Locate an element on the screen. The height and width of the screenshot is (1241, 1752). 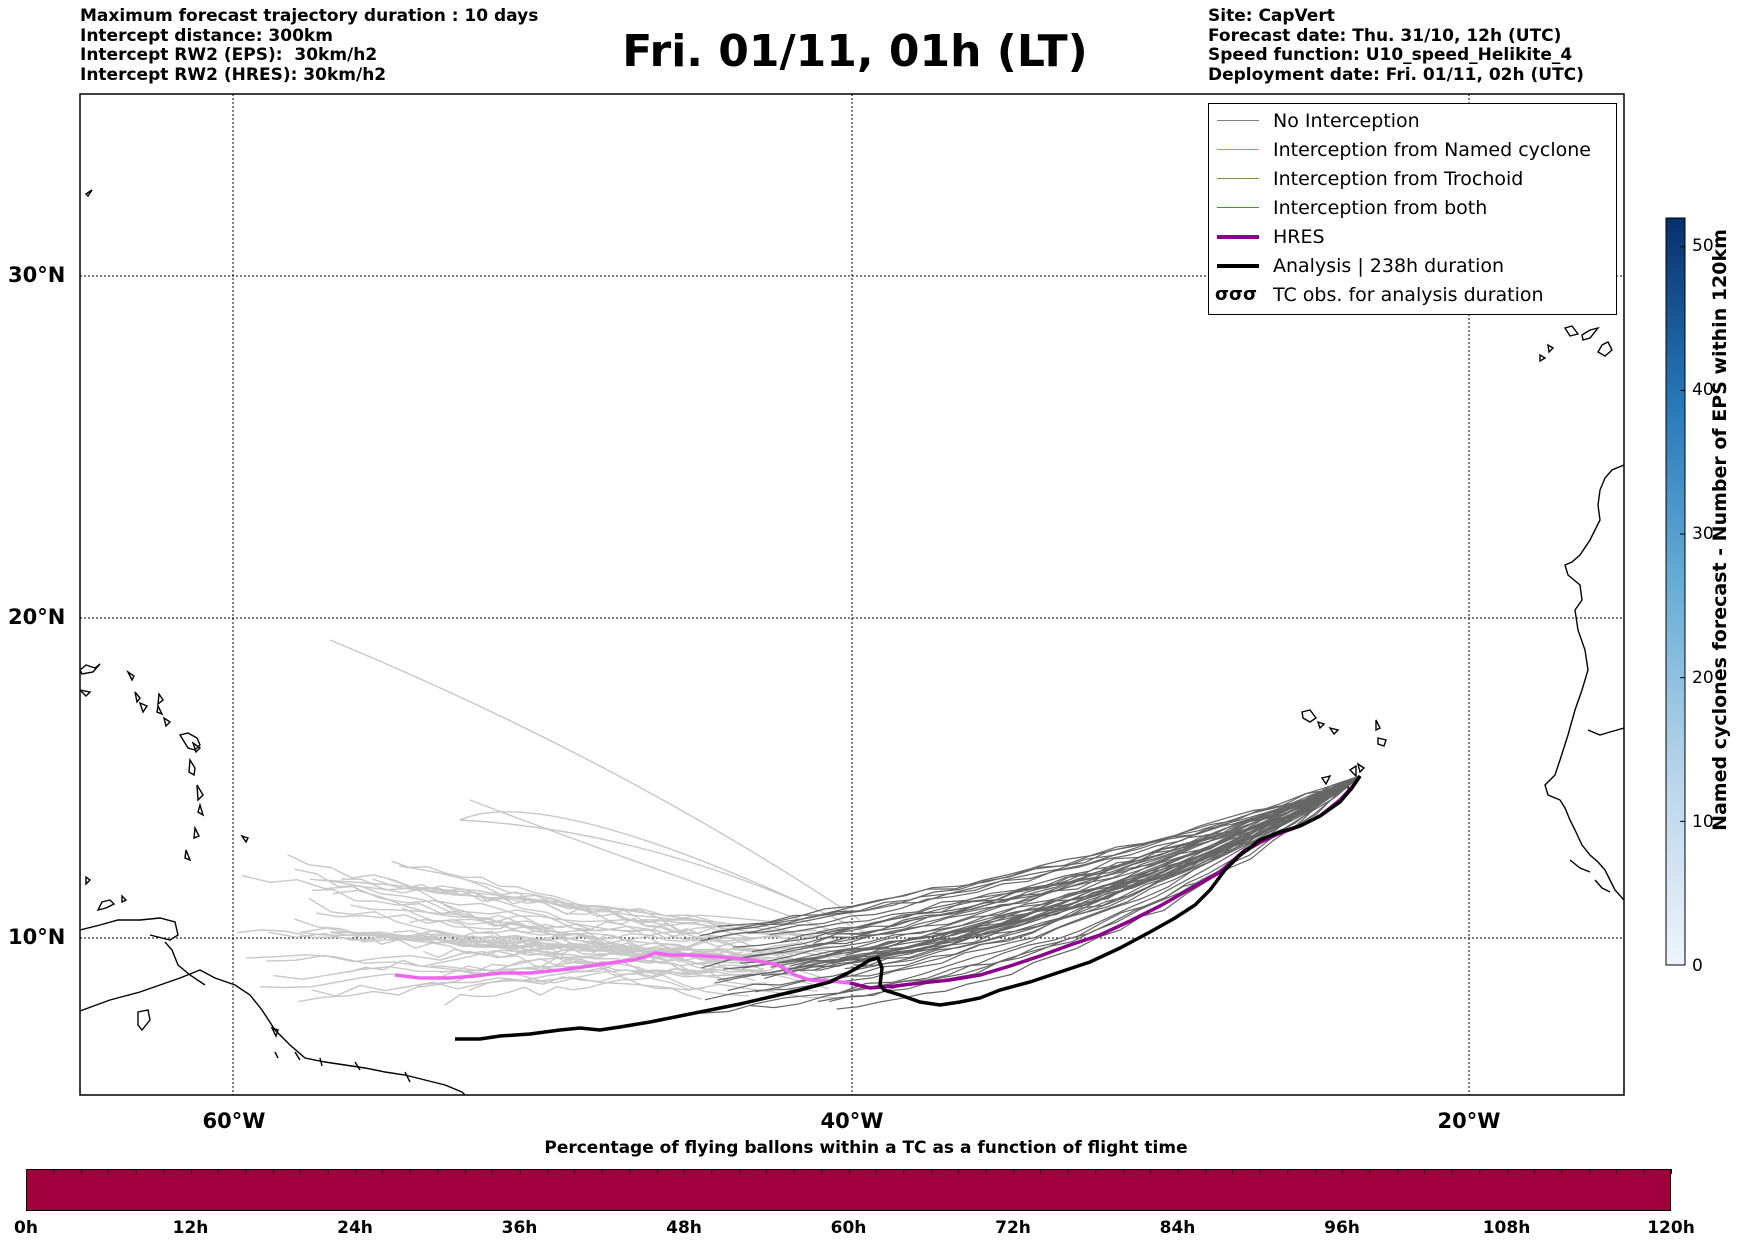
legend-label: Interception from both is located at coordinates (1380, 208).